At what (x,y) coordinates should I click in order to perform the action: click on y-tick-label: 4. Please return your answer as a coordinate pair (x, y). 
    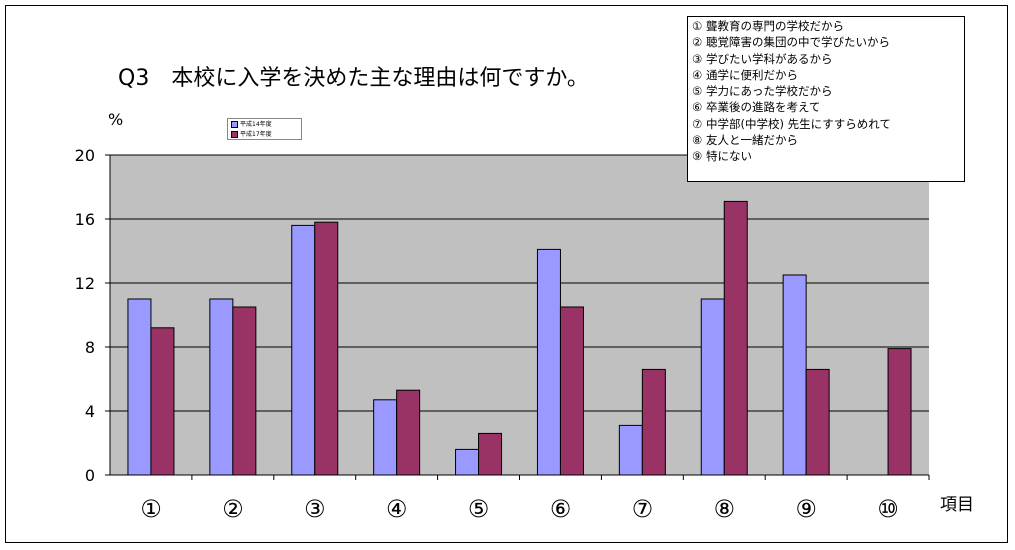
    Looking at the image, I should click on (90, 411).